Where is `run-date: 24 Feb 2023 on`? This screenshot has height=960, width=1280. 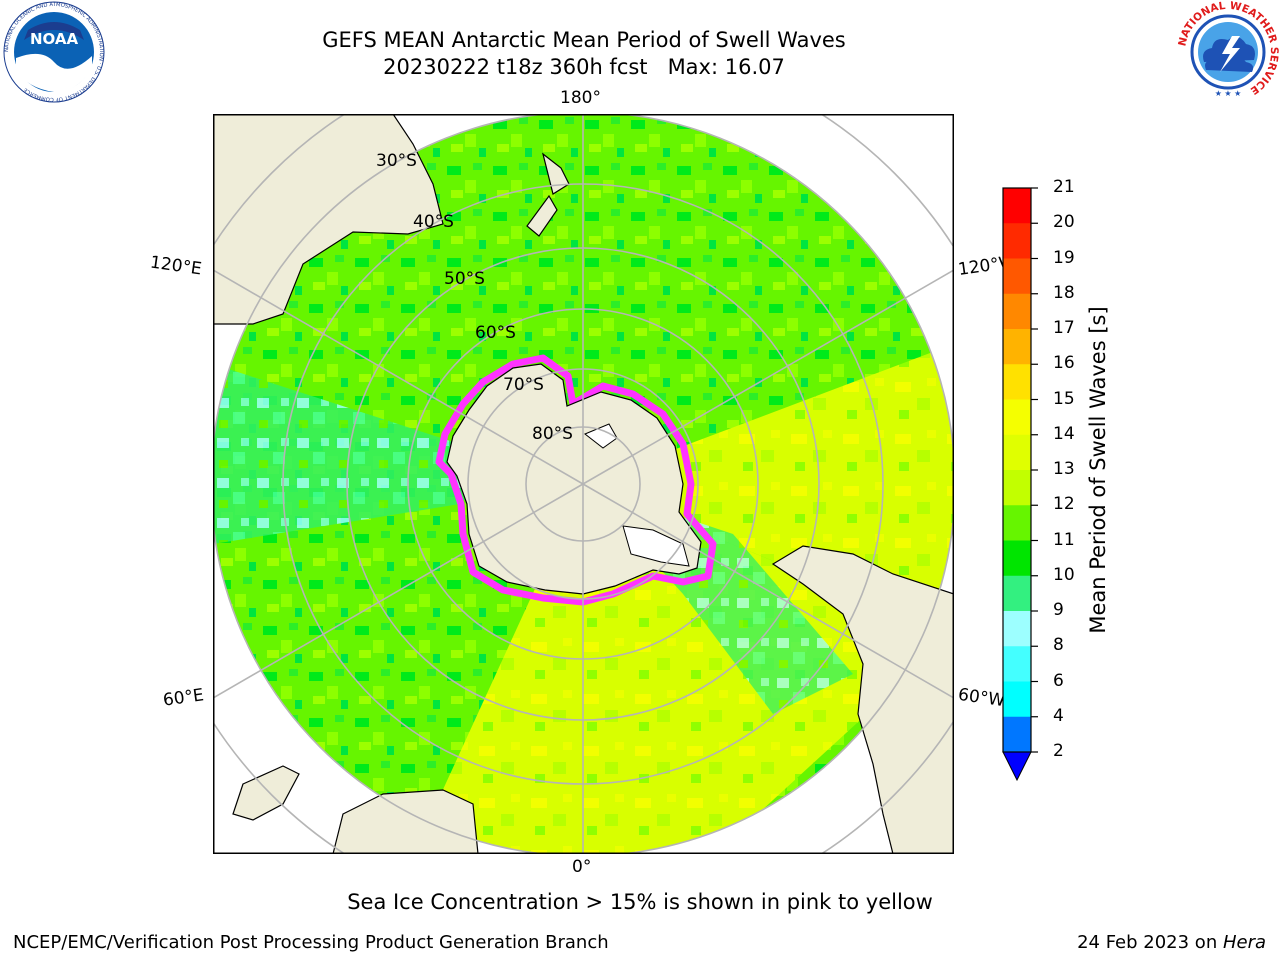
run-date: 24 Feb 2023 on is located at coordinates (1150, 942).